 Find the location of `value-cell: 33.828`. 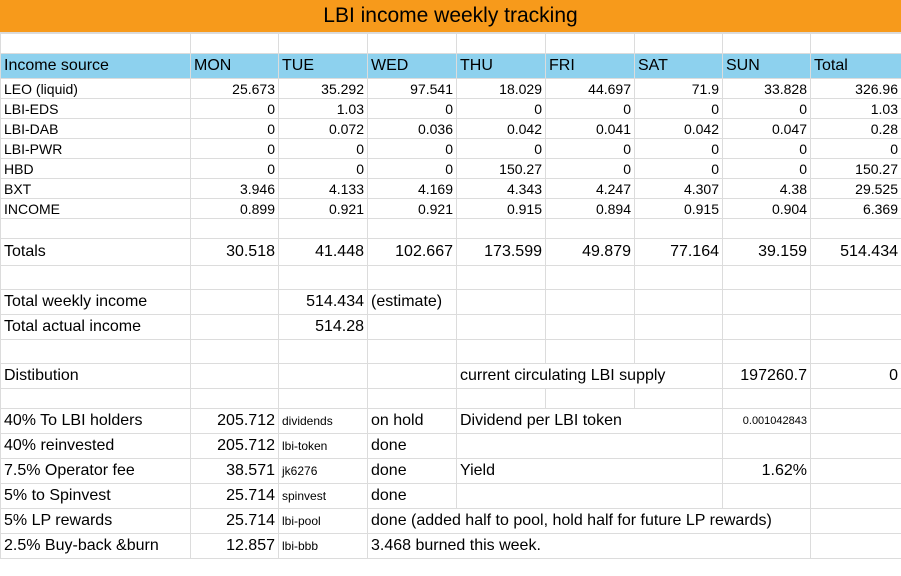

value-cell: 33.828 is located at coordinates (766, 88).